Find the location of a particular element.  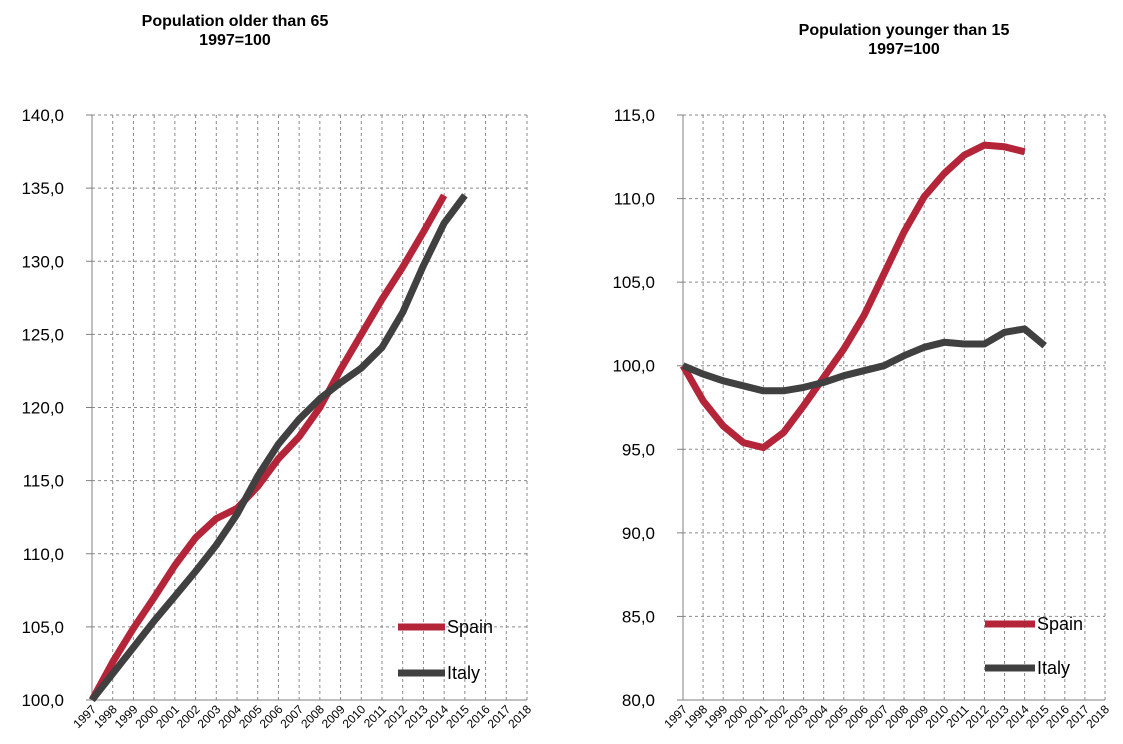

chart-title: Population older than 65 is located at coordinates (235, 21).